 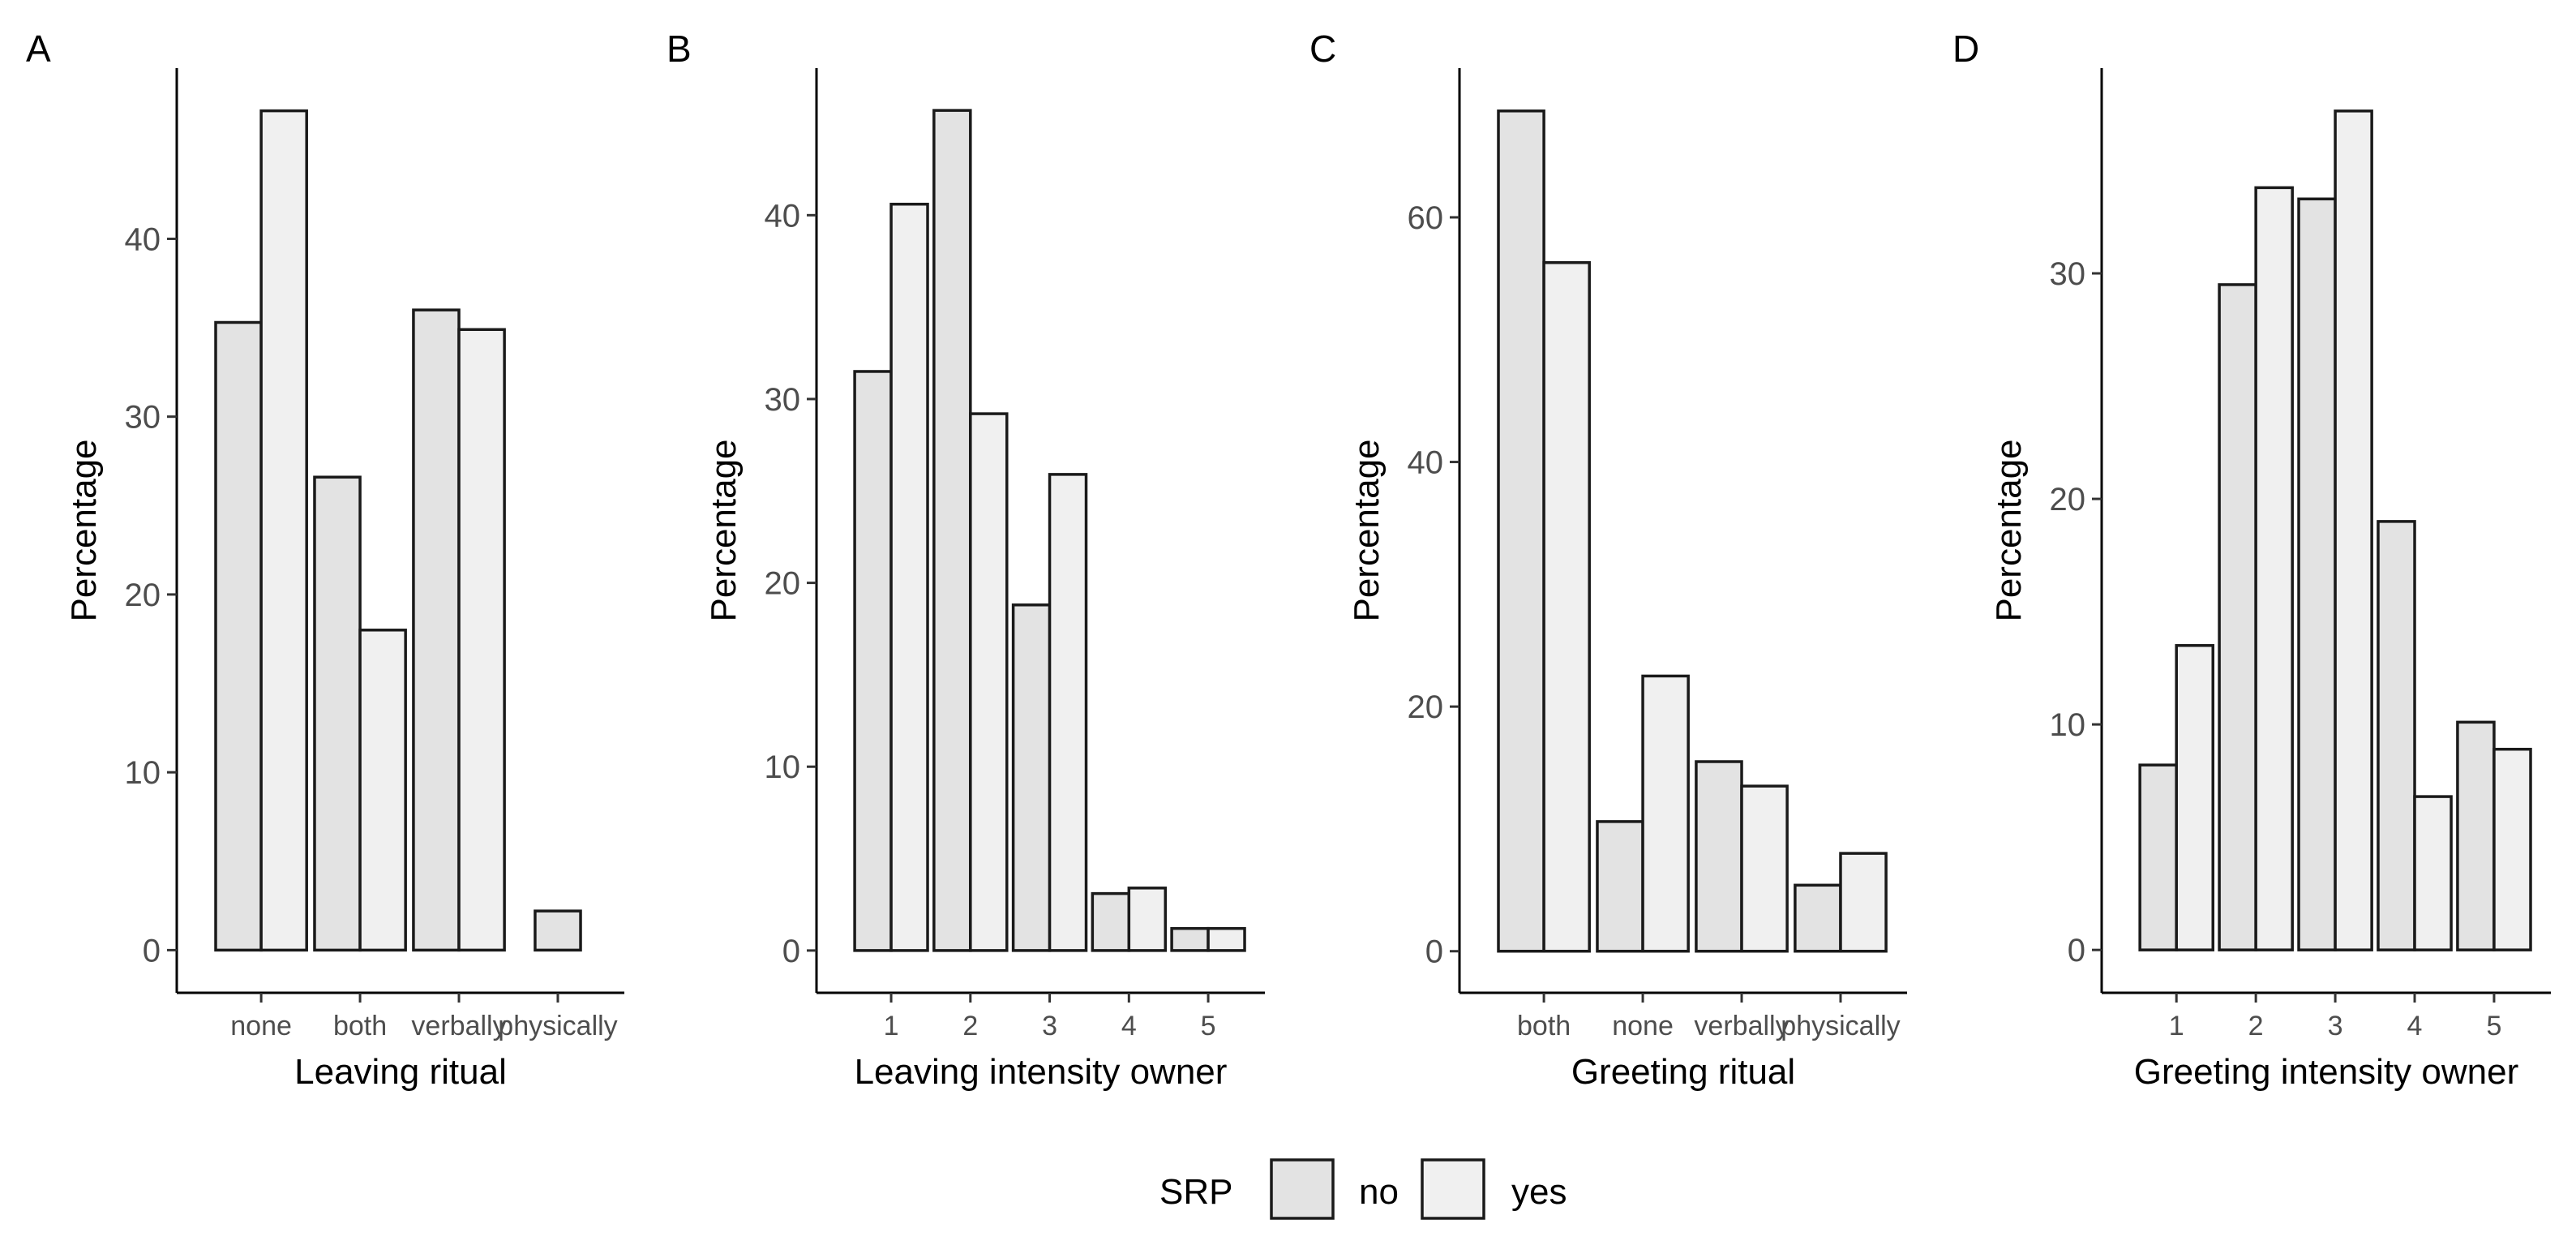 I want to click on legend-key-no, so click(x=1302, y=1189).